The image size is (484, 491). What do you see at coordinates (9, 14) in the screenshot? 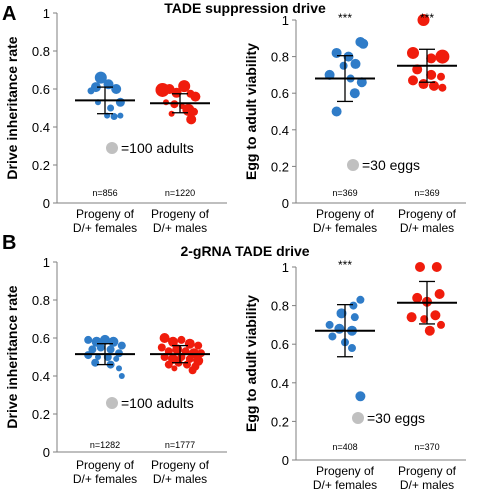
I see `panel-a-letter: A` at bounding box center [9, 14].